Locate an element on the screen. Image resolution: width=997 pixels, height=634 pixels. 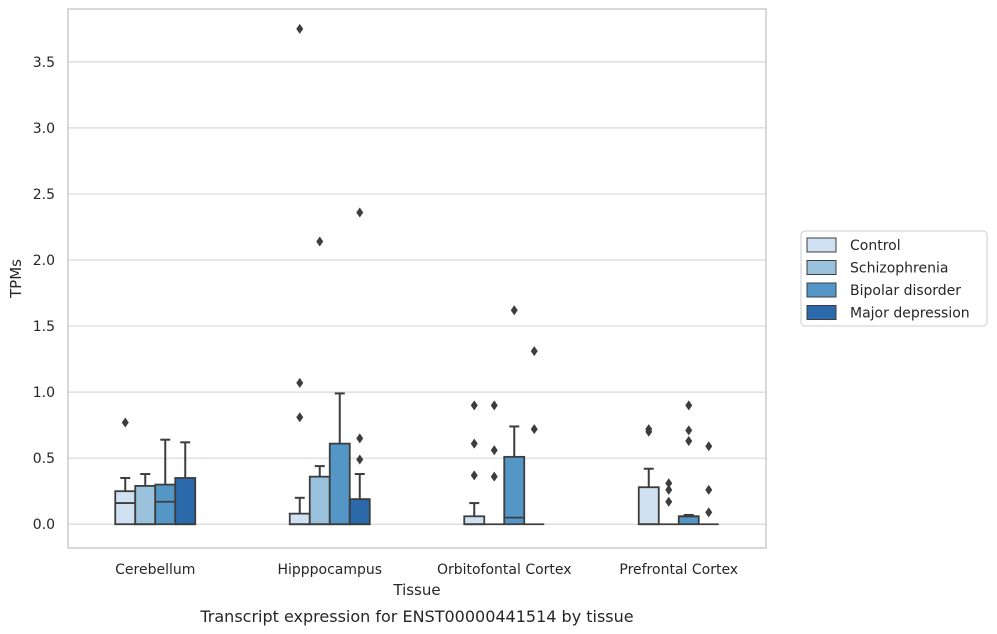
y-tick-label: 3.0 is located at coordinates (44, 129).